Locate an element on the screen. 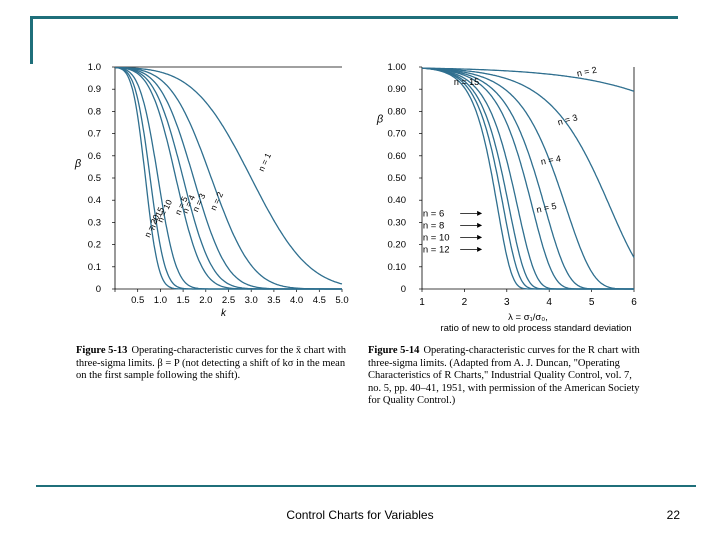  footer-title: Control Charts for Variables is located at coordinates (360, 515).